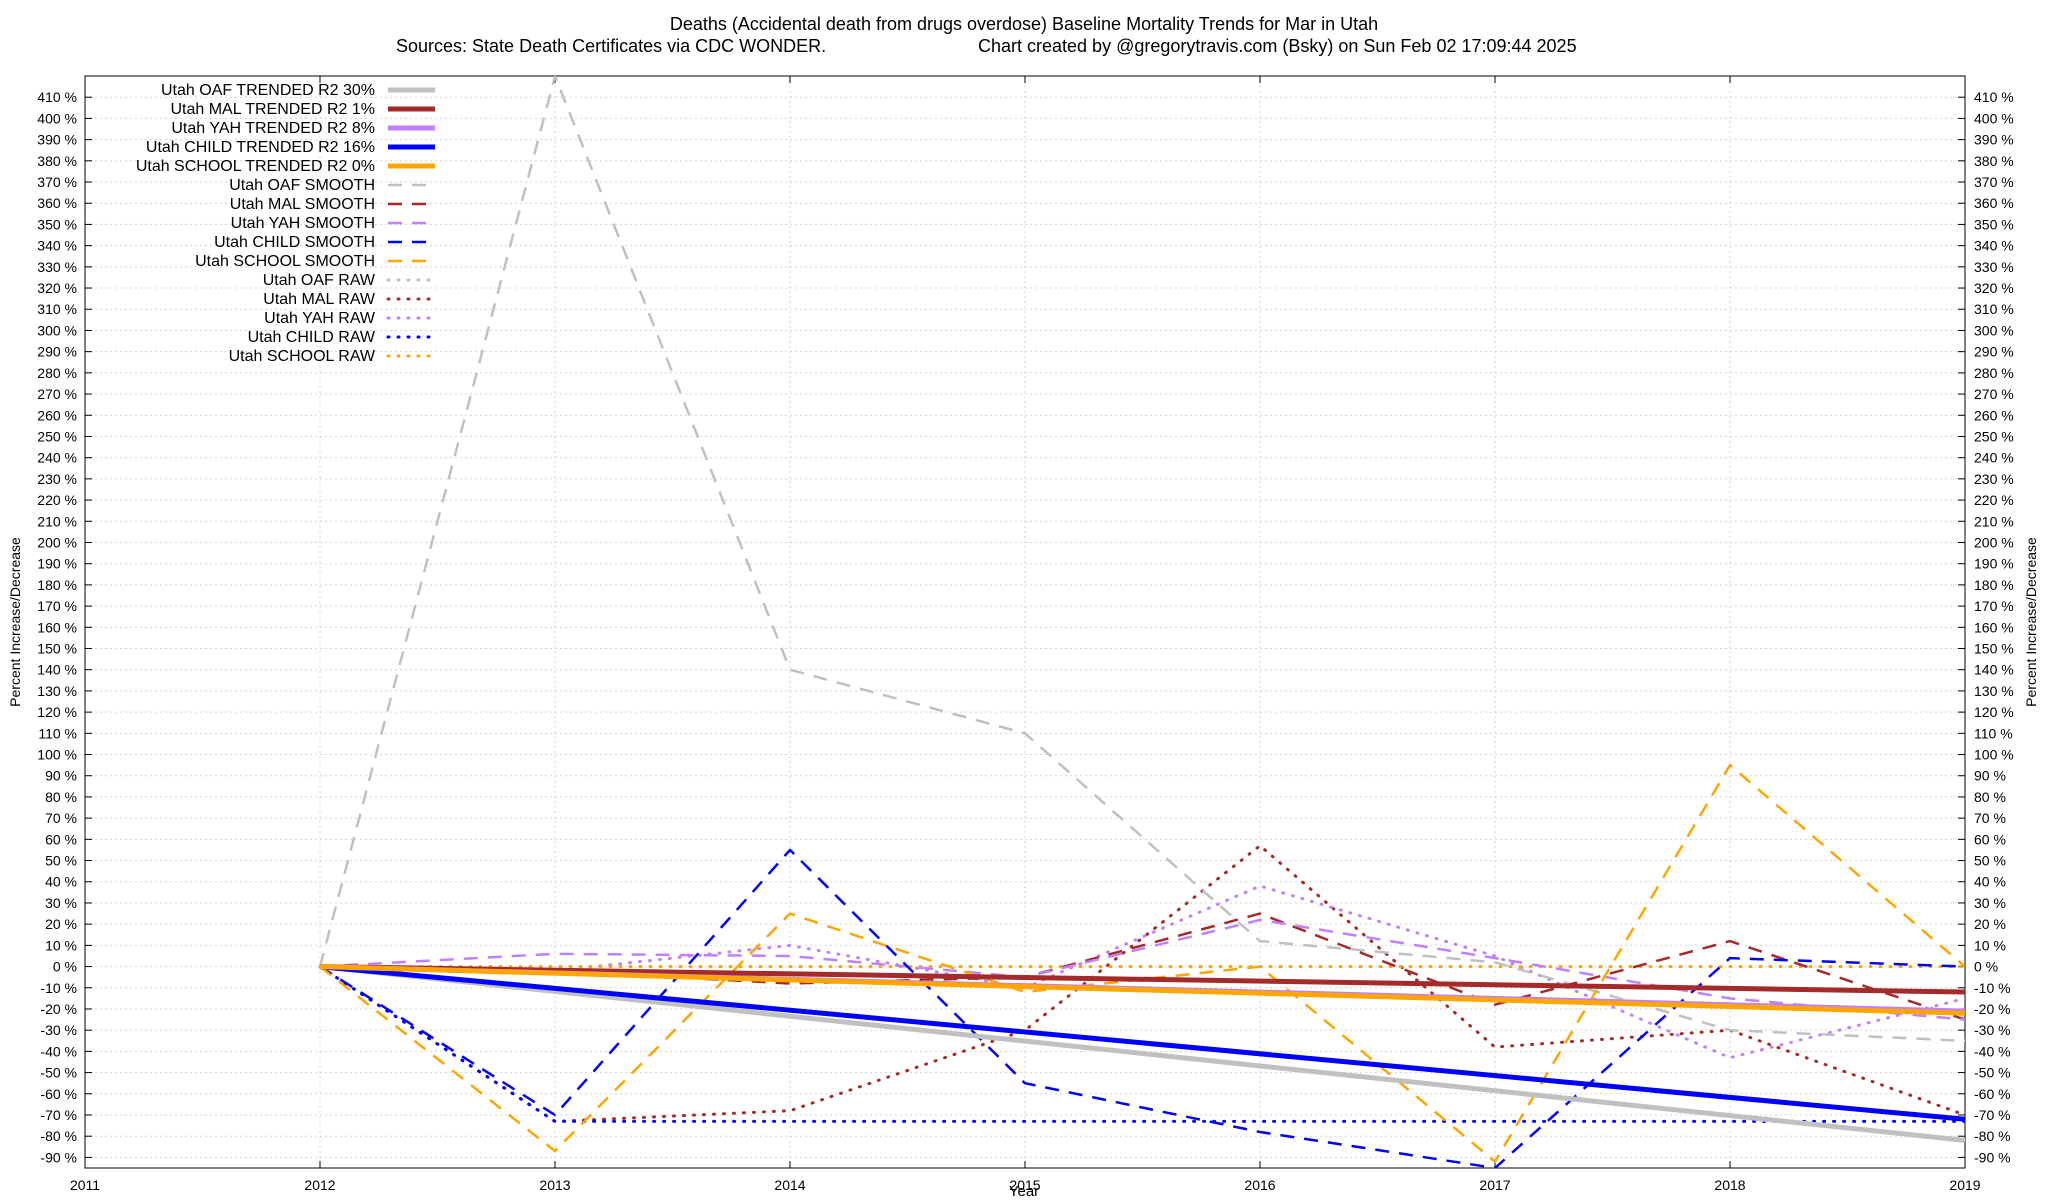 The image size is (2048, 1200). Describe the element at coordinates (57, 352) in the screenshot. I see `y-tick-label: 290 %` at that location.